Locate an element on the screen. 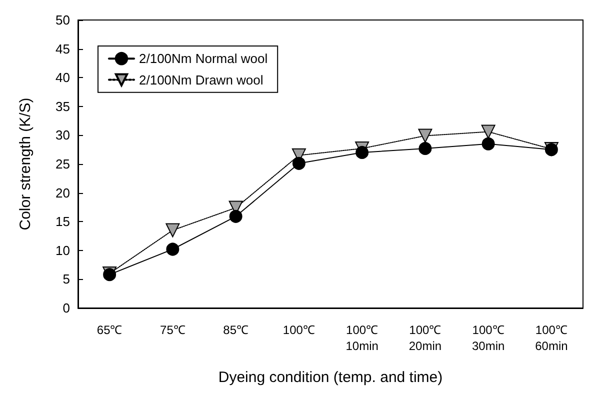 This screenshot has height=401, width=601. x-tick-label: 65℃ is located at coordinates (109, 330).